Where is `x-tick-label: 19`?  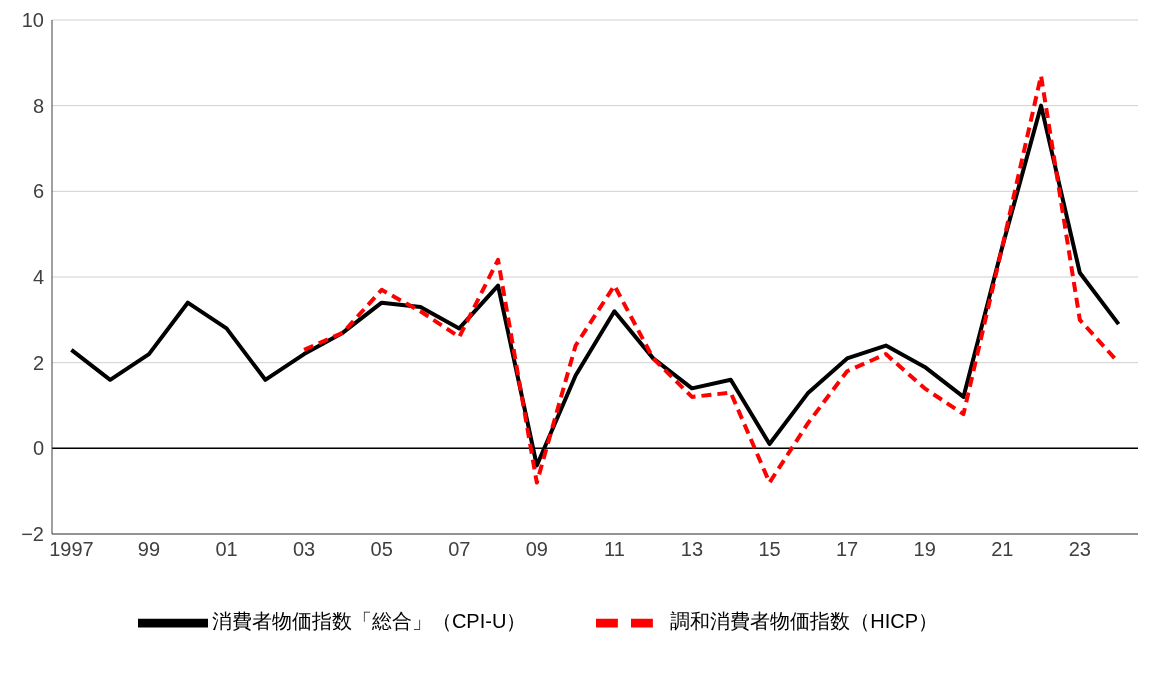
x-tick-label: 19 is located at coordinates (924, 549).